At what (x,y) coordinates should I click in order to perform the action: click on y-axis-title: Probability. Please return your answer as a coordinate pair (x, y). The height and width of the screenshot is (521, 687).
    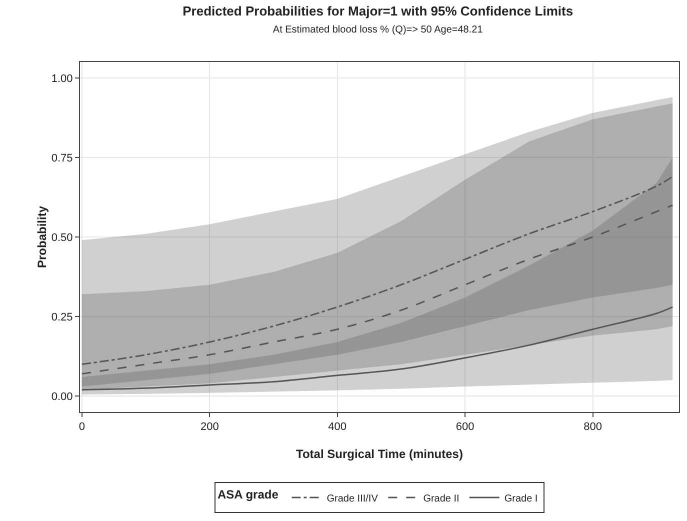
    Looking at the image, I should click on (42, 237).